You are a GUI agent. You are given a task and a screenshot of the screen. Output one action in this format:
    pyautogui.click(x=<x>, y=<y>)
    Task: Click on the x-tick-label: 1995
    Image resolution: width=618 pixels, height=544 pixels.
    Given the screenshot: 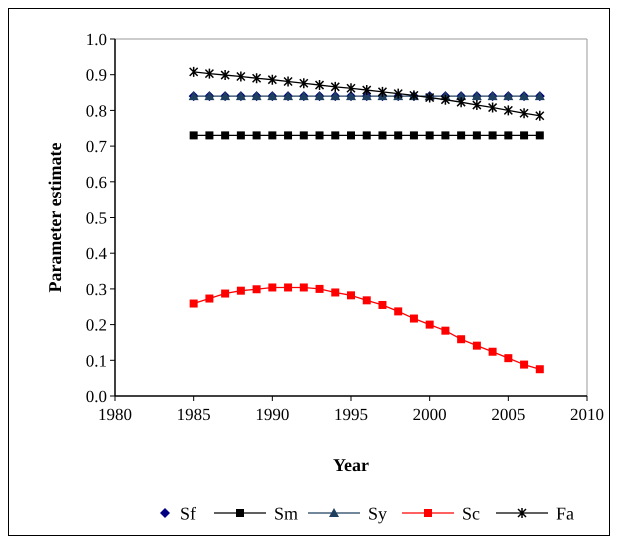 What is the action you would take?
    pyautogui.click(x=351, y=414)
    